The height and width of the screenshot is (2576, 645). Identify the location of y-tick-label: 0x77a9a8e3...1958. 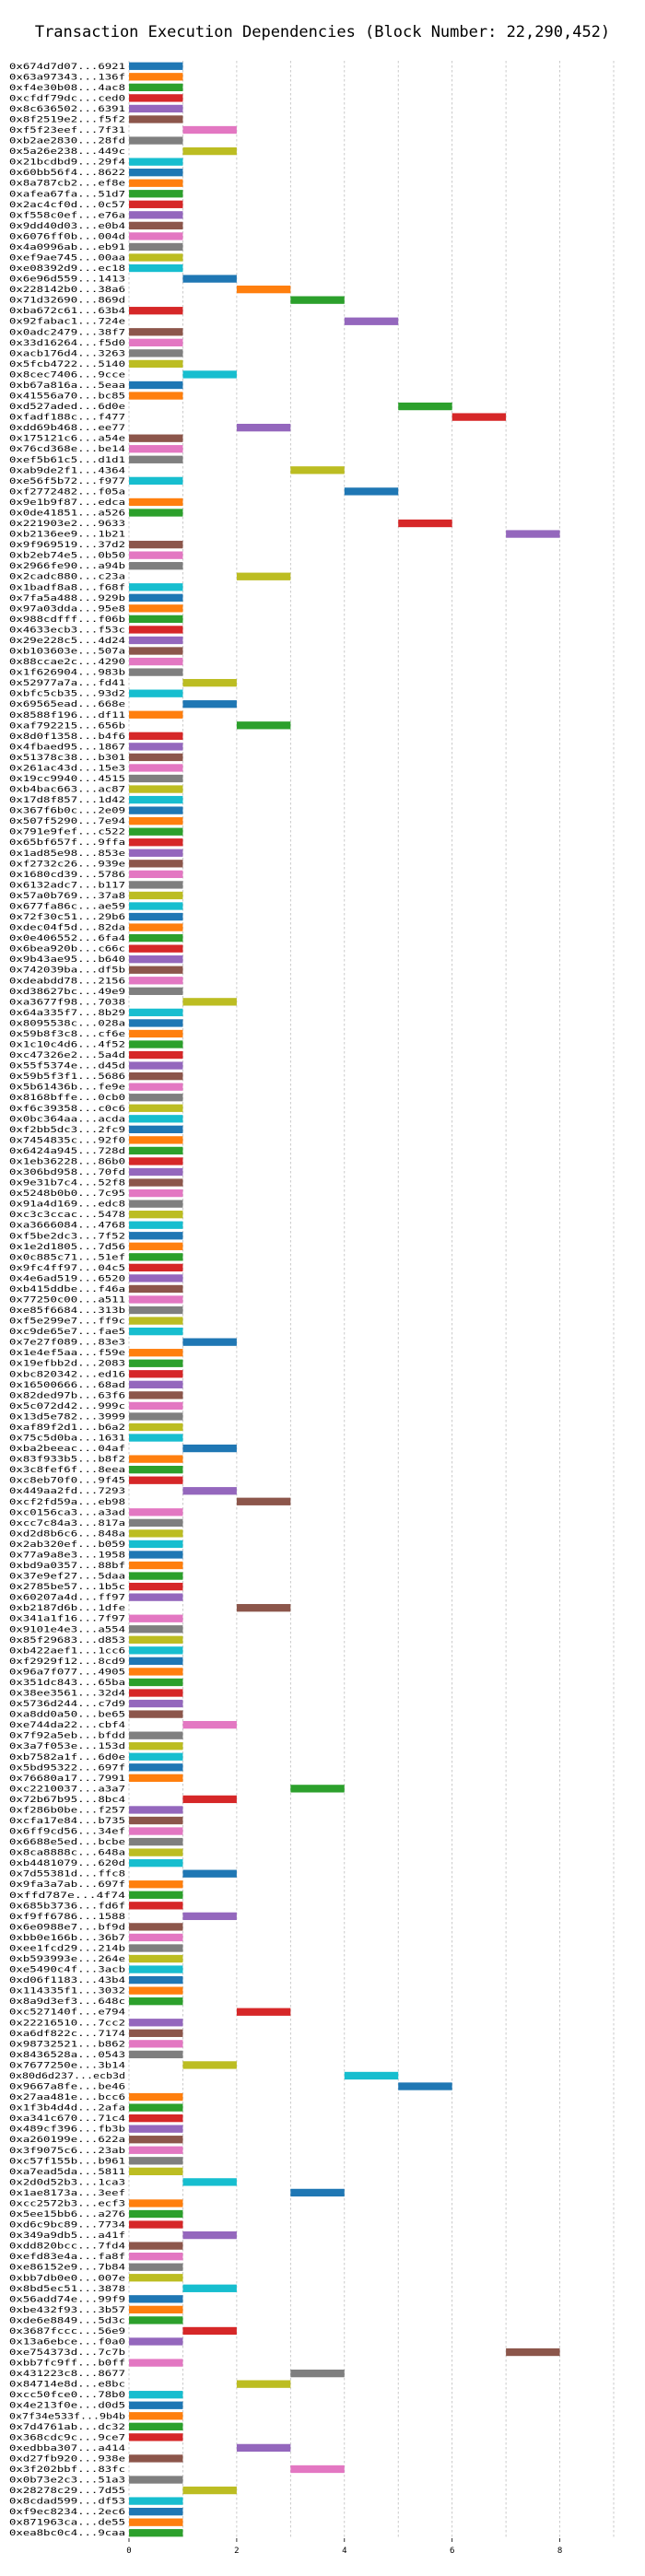
(67, 1555).